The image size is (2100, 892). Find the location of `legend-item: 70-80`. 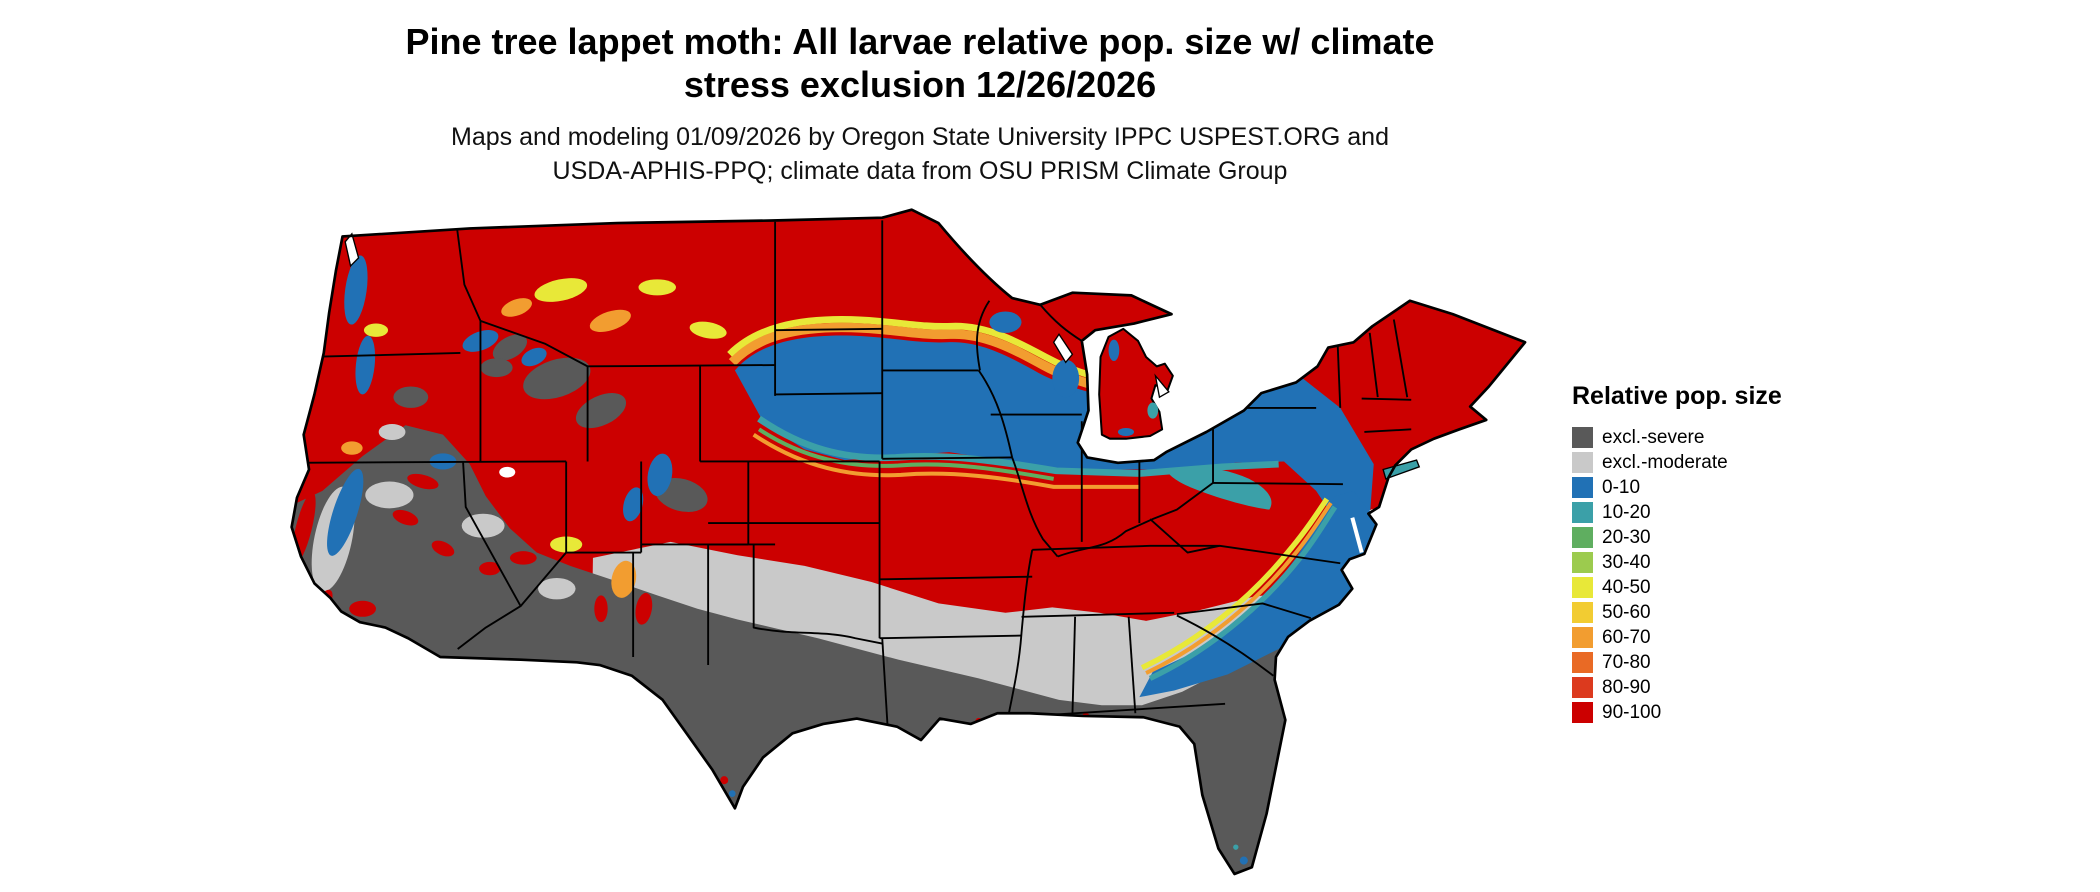

legend-item: 70-80 is located at coordinates (1677, 662).